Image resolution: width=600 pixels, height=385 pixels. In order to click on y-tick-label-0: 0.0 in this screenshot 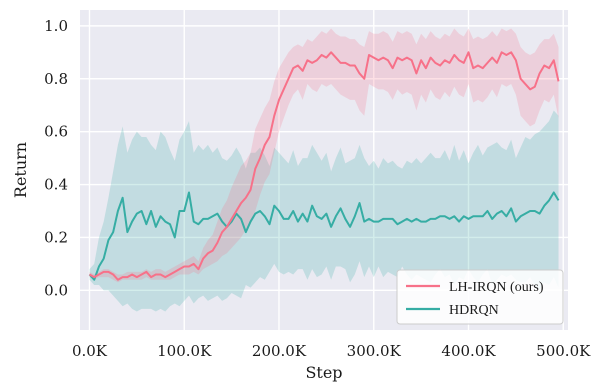, I will do `click(56, 290)`.